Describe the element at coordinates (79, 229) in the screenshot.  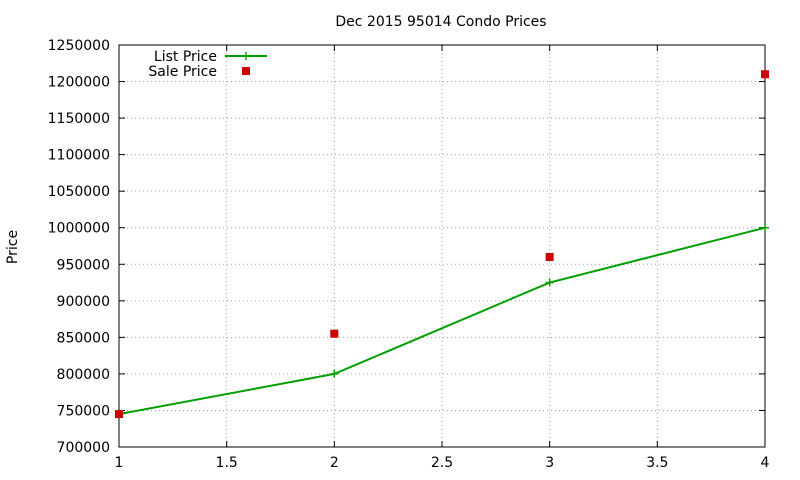
I see `y-tick-label: 1000000` at that location.